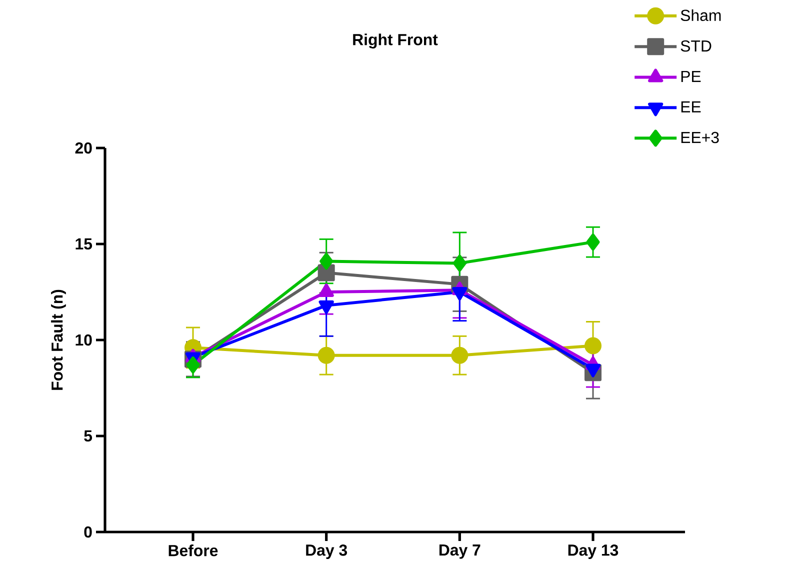 This screenshot has width=793, height=584. I want to click on legend-label: STD, so click(696, 46).